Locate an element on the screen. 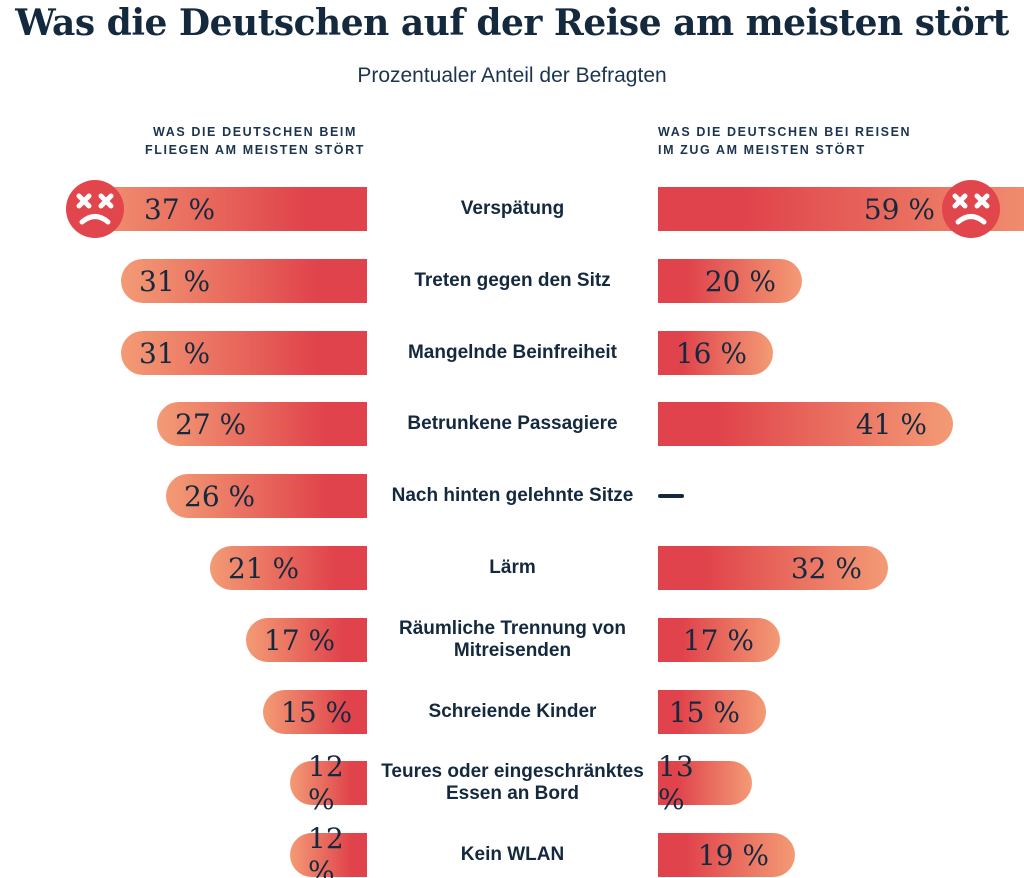 Image resolution: width=1024 pixels, height=878 pixels. flight-bar-value: 27 % is located at coordinates (211, 424).